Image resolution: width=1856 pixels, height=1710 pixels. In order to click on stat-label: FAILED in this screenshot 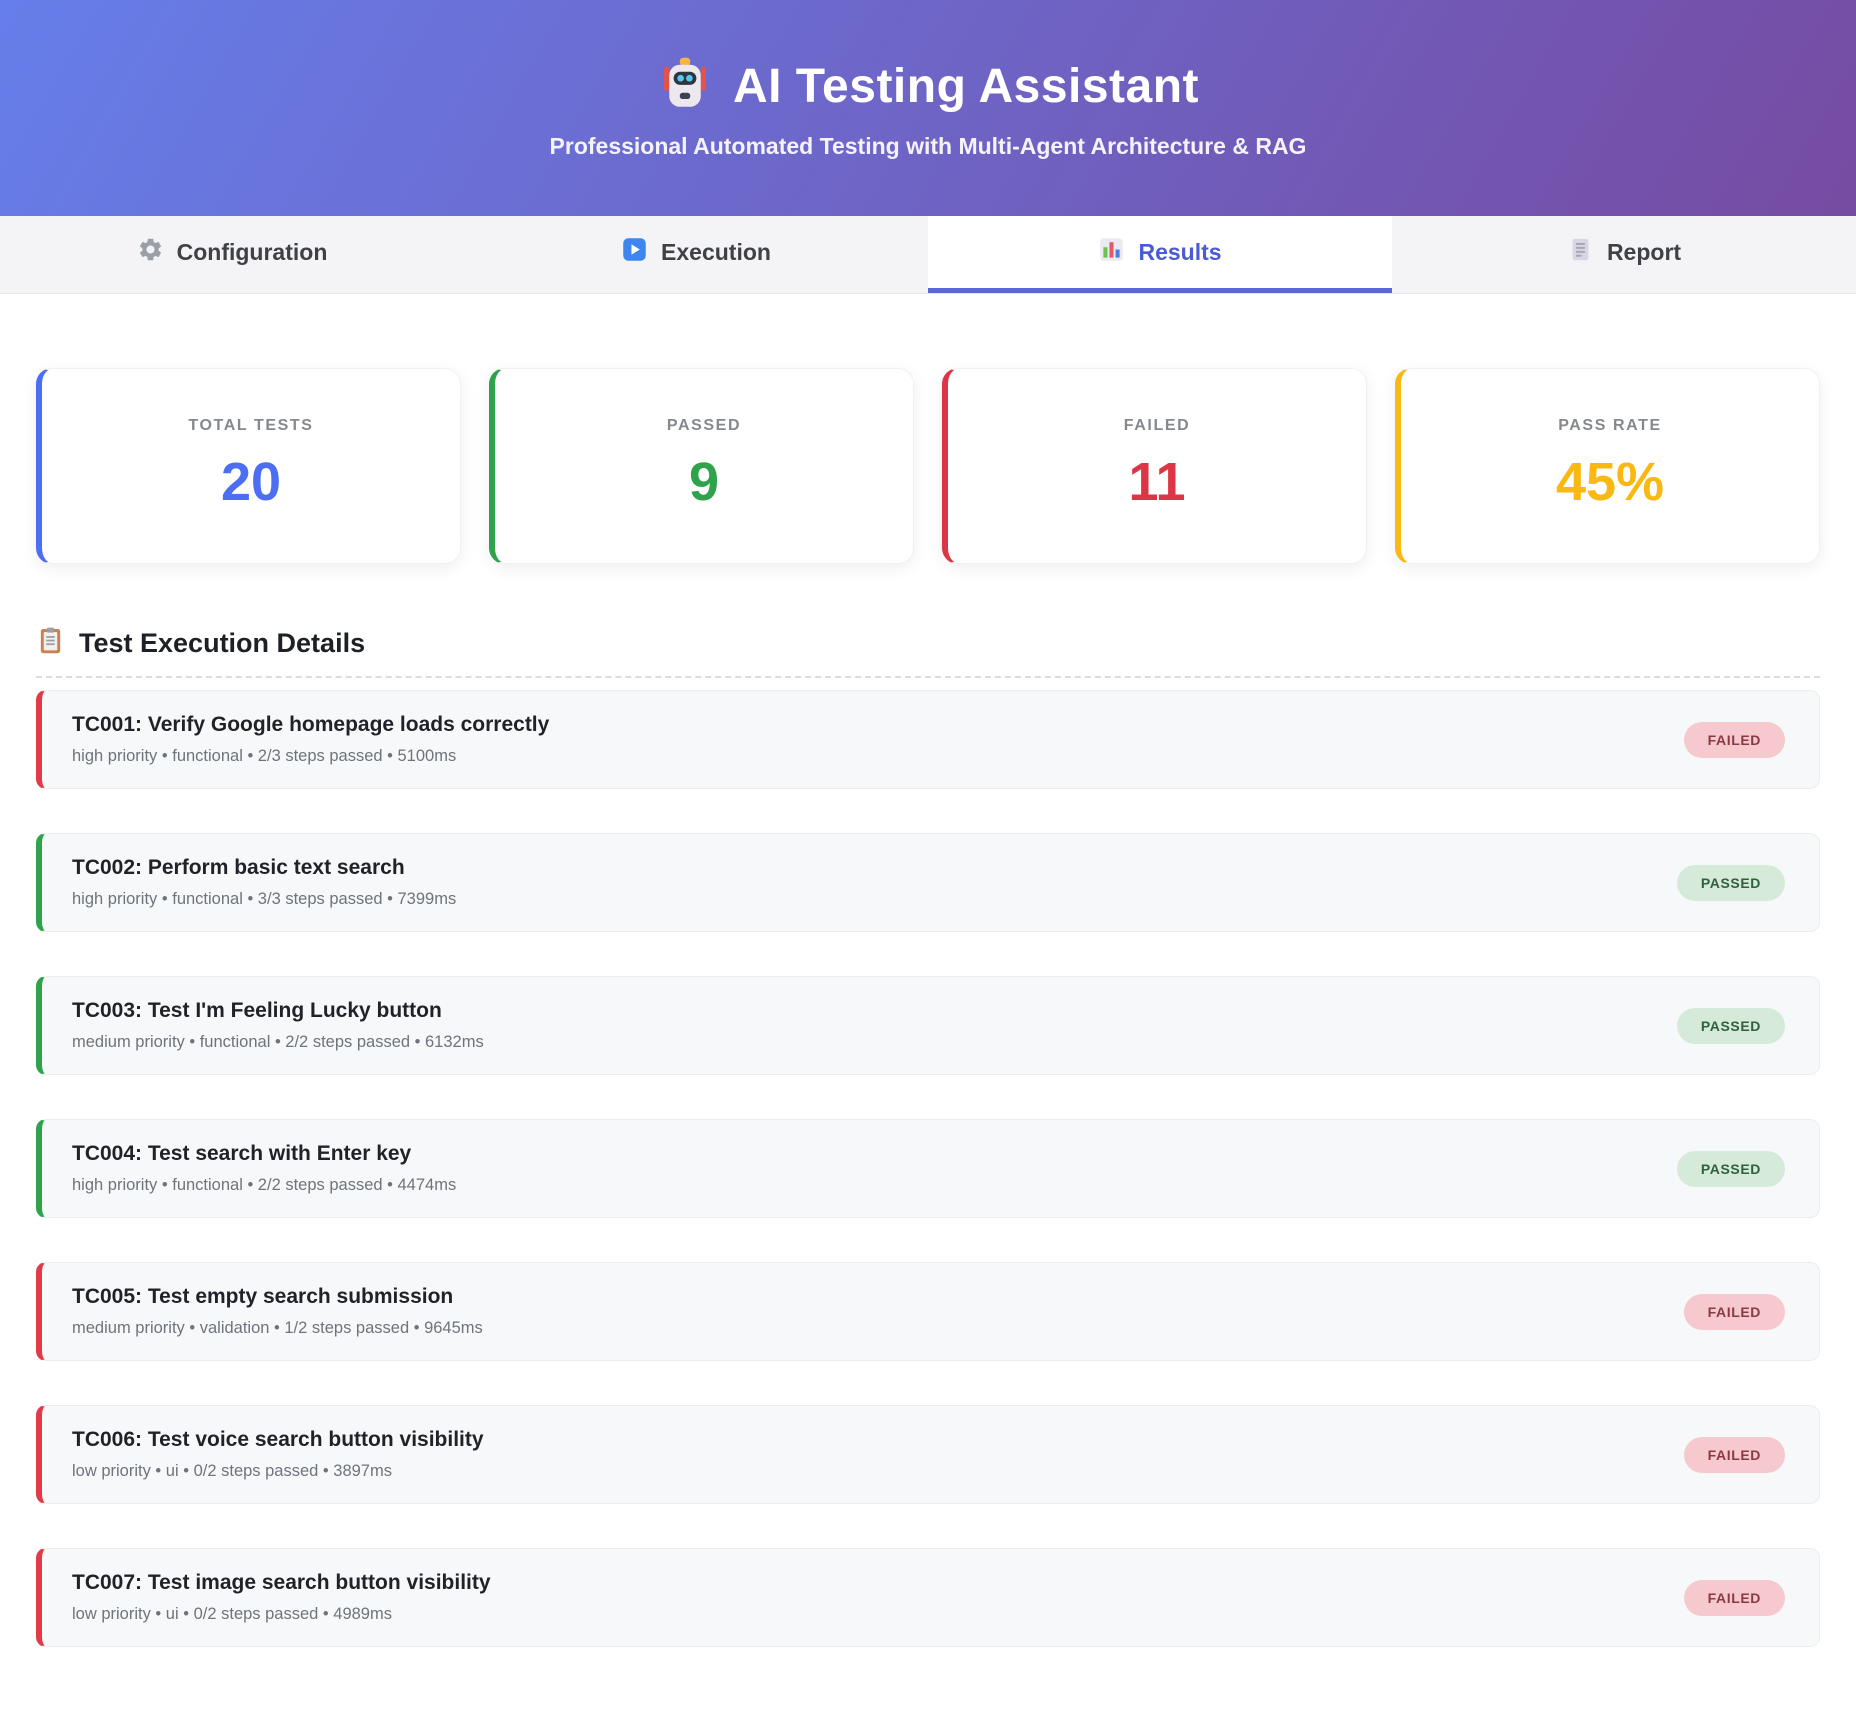, I will do `click(1157, 425)`.